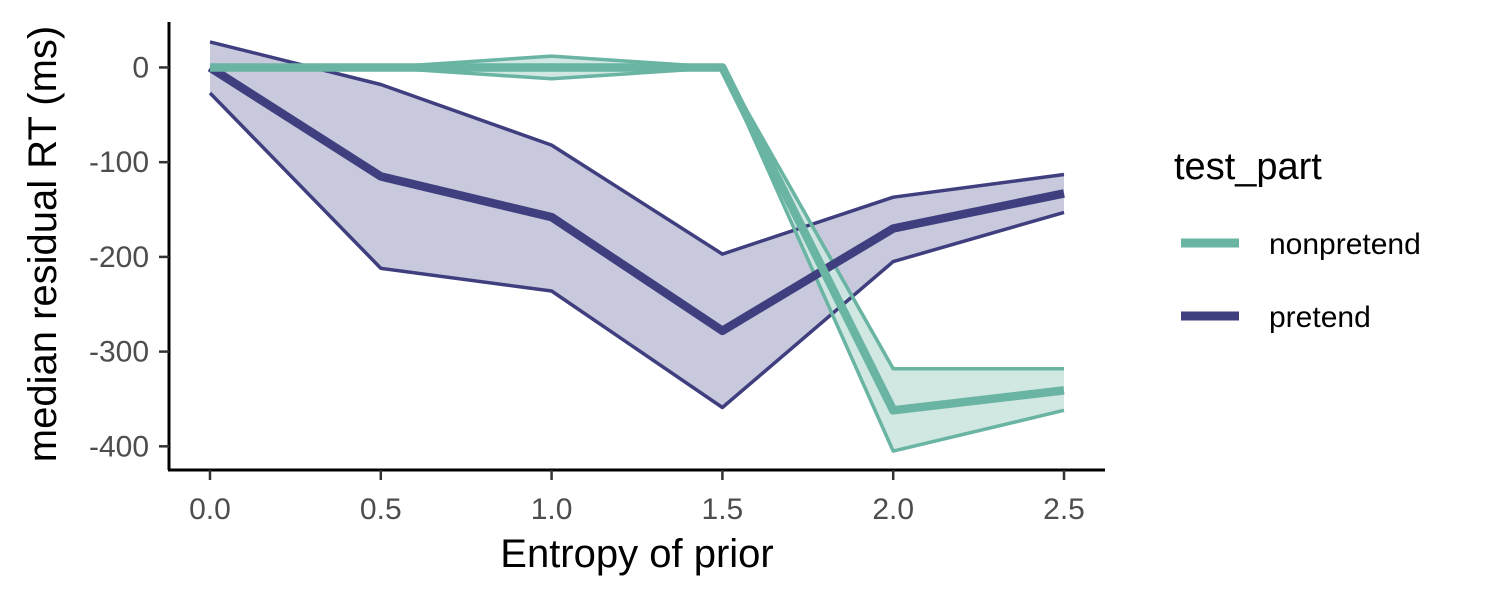 The width and height of the screenshot is (1500, 600). Describe the element at coordinates (119, 352) in the screenshot. I see `y-tick-label: -300` at that location.